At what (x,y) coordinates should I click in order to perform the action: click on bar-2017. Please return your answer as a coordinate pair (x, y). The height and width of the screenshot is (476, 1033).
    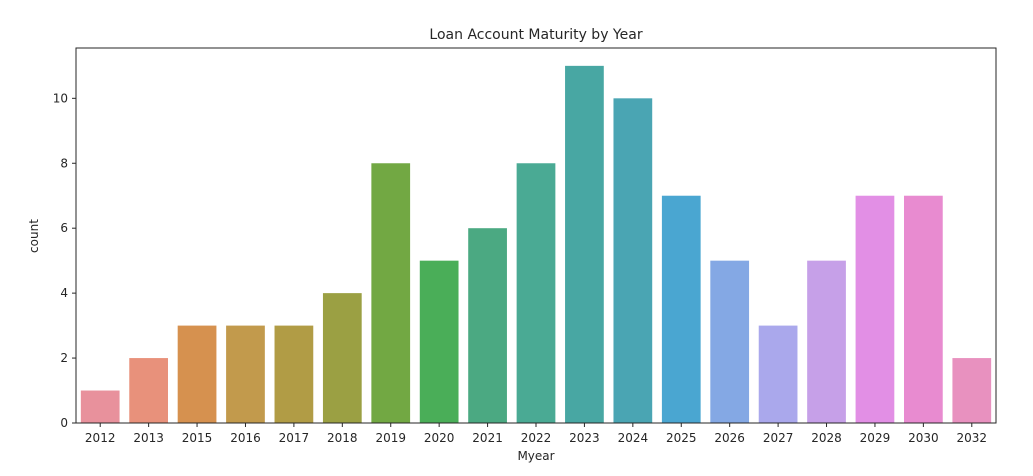
    Looking at the image, I should click on (294, 374).